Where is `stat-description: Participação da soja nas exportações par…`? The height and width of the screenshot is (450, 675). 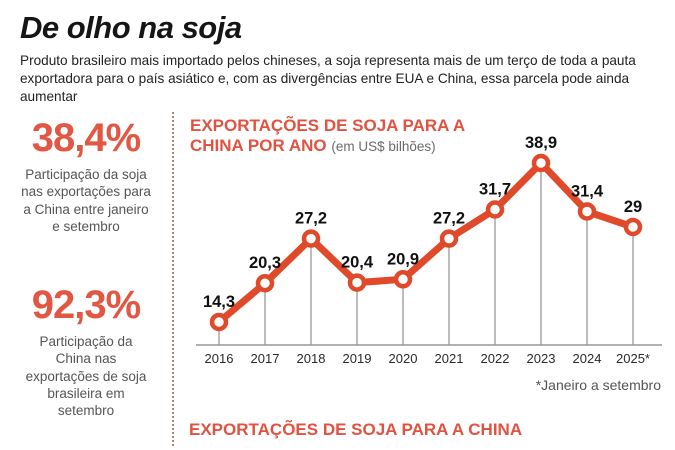
stat-description: Participação da soja nas exportações par… is located at coordinates (86, 200).